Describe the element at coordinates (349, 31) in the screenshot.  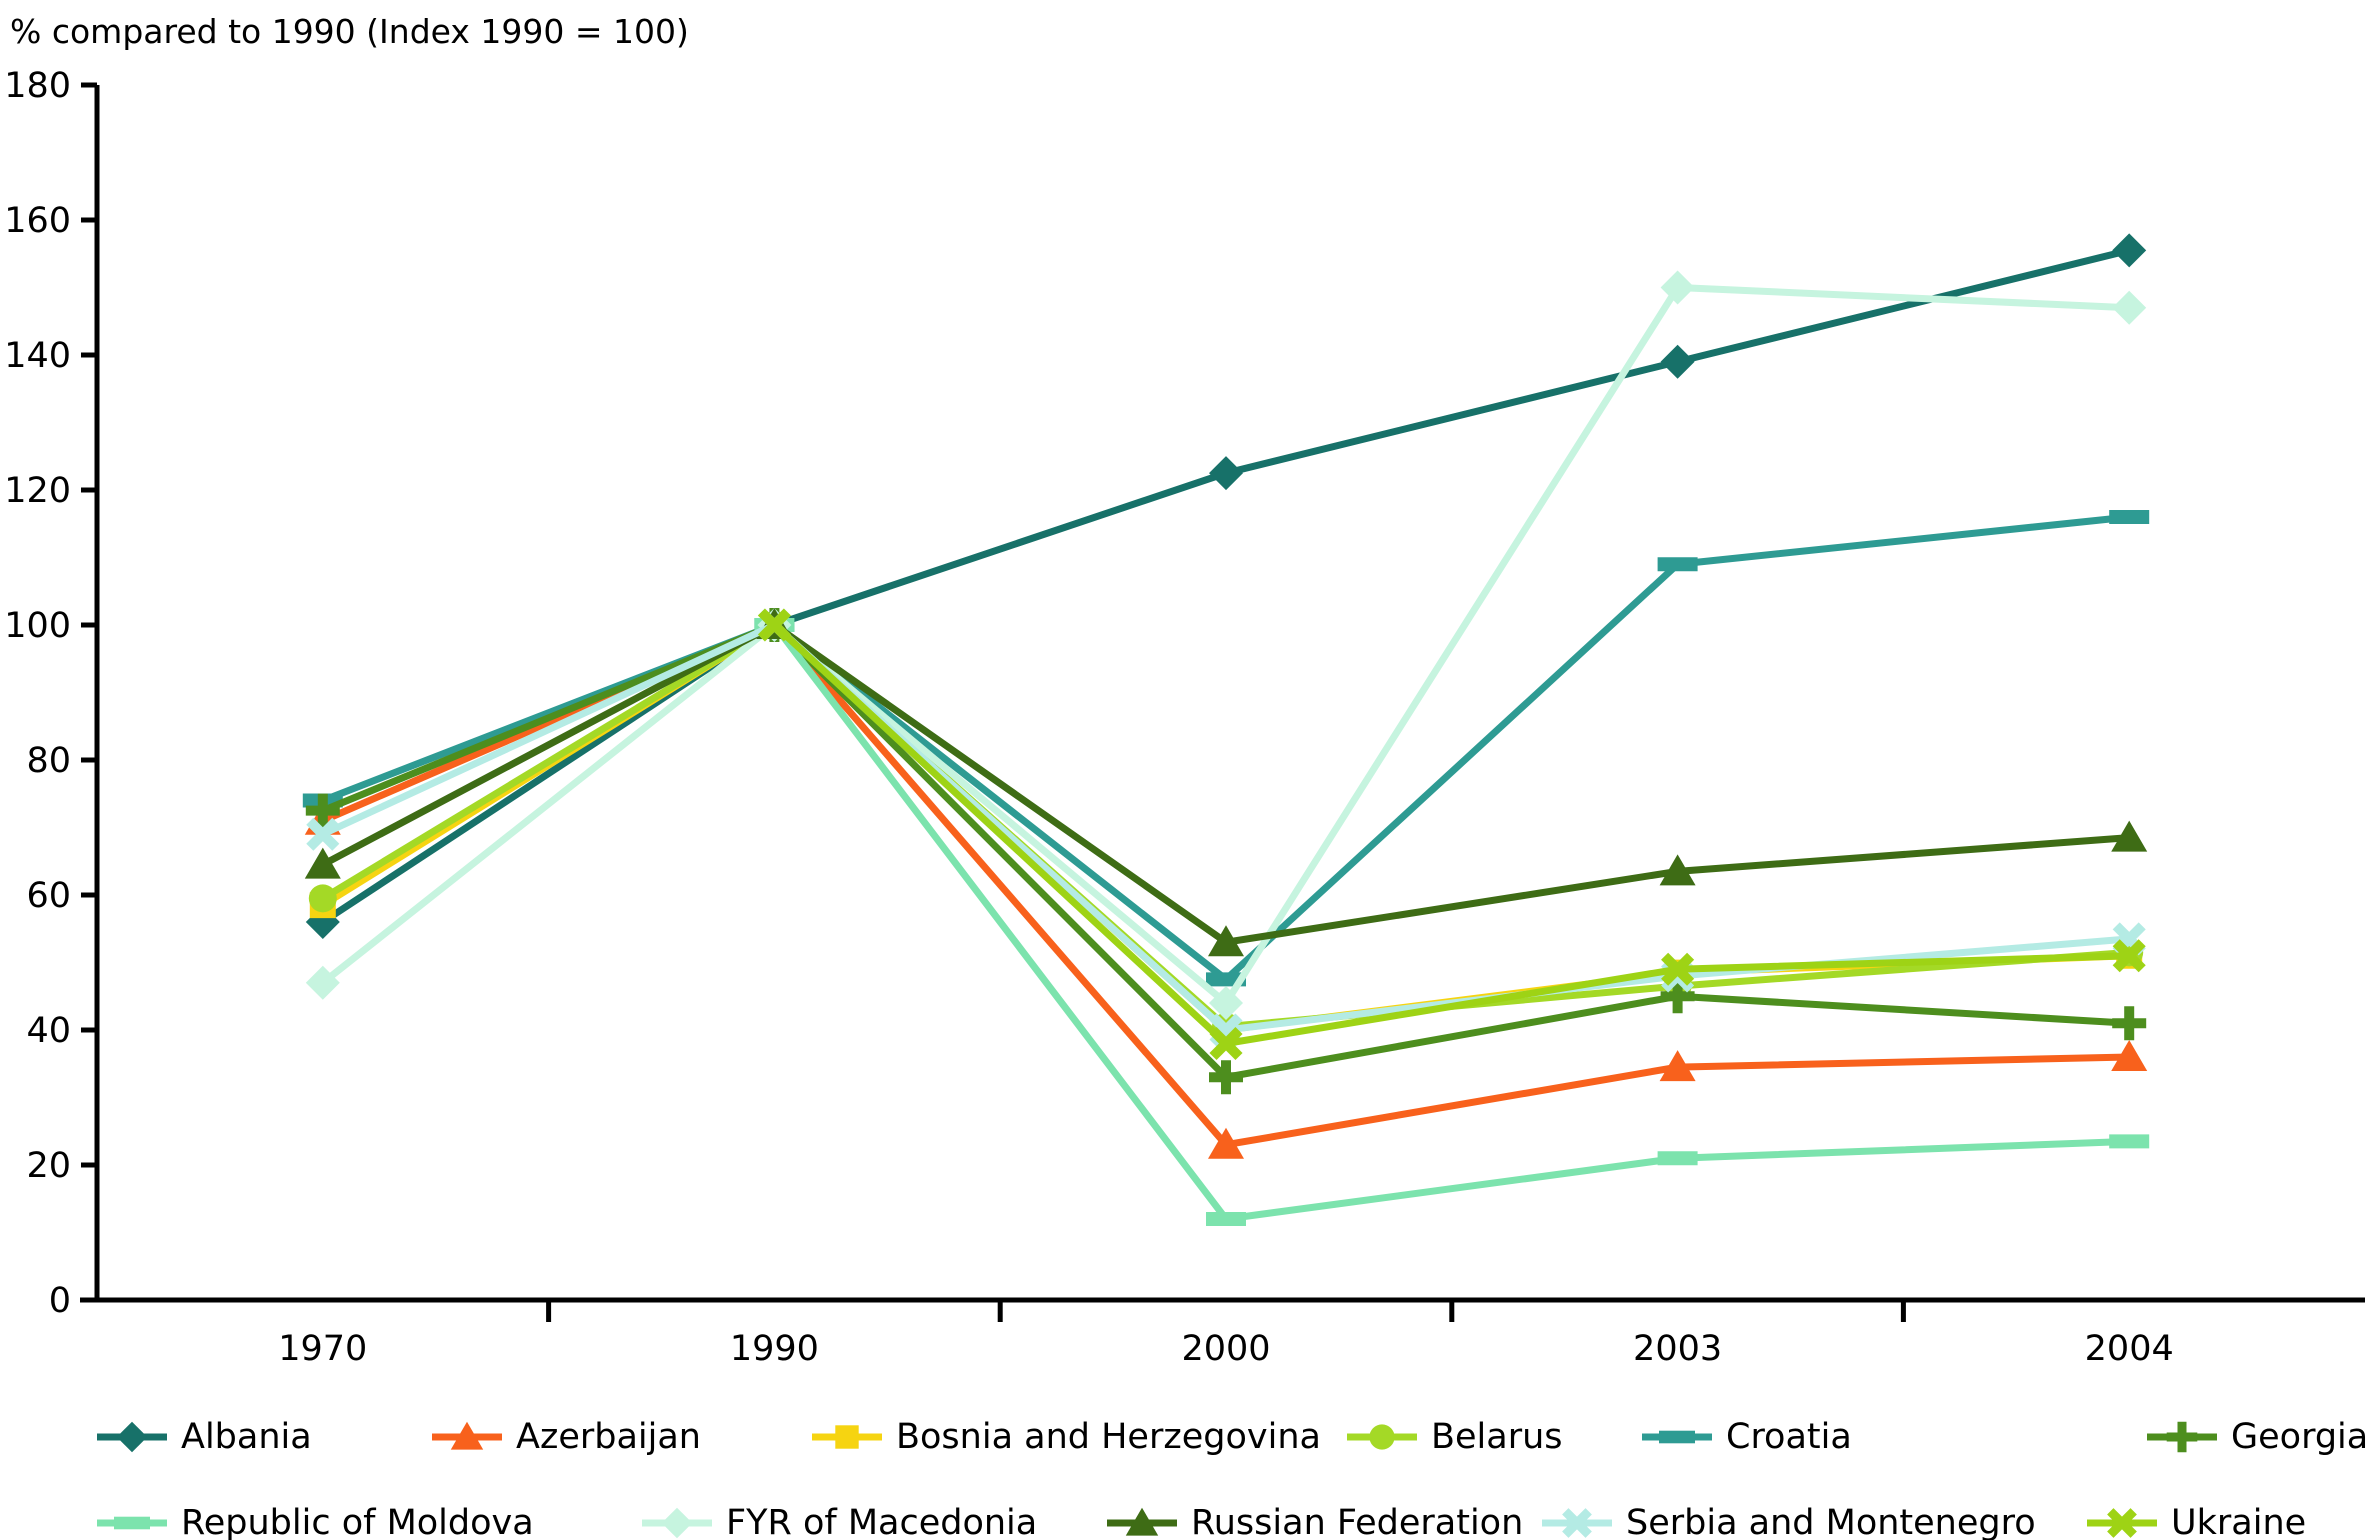
I see `chart-title: % compared to 1990 (Index 1990 = 100)` at that location.